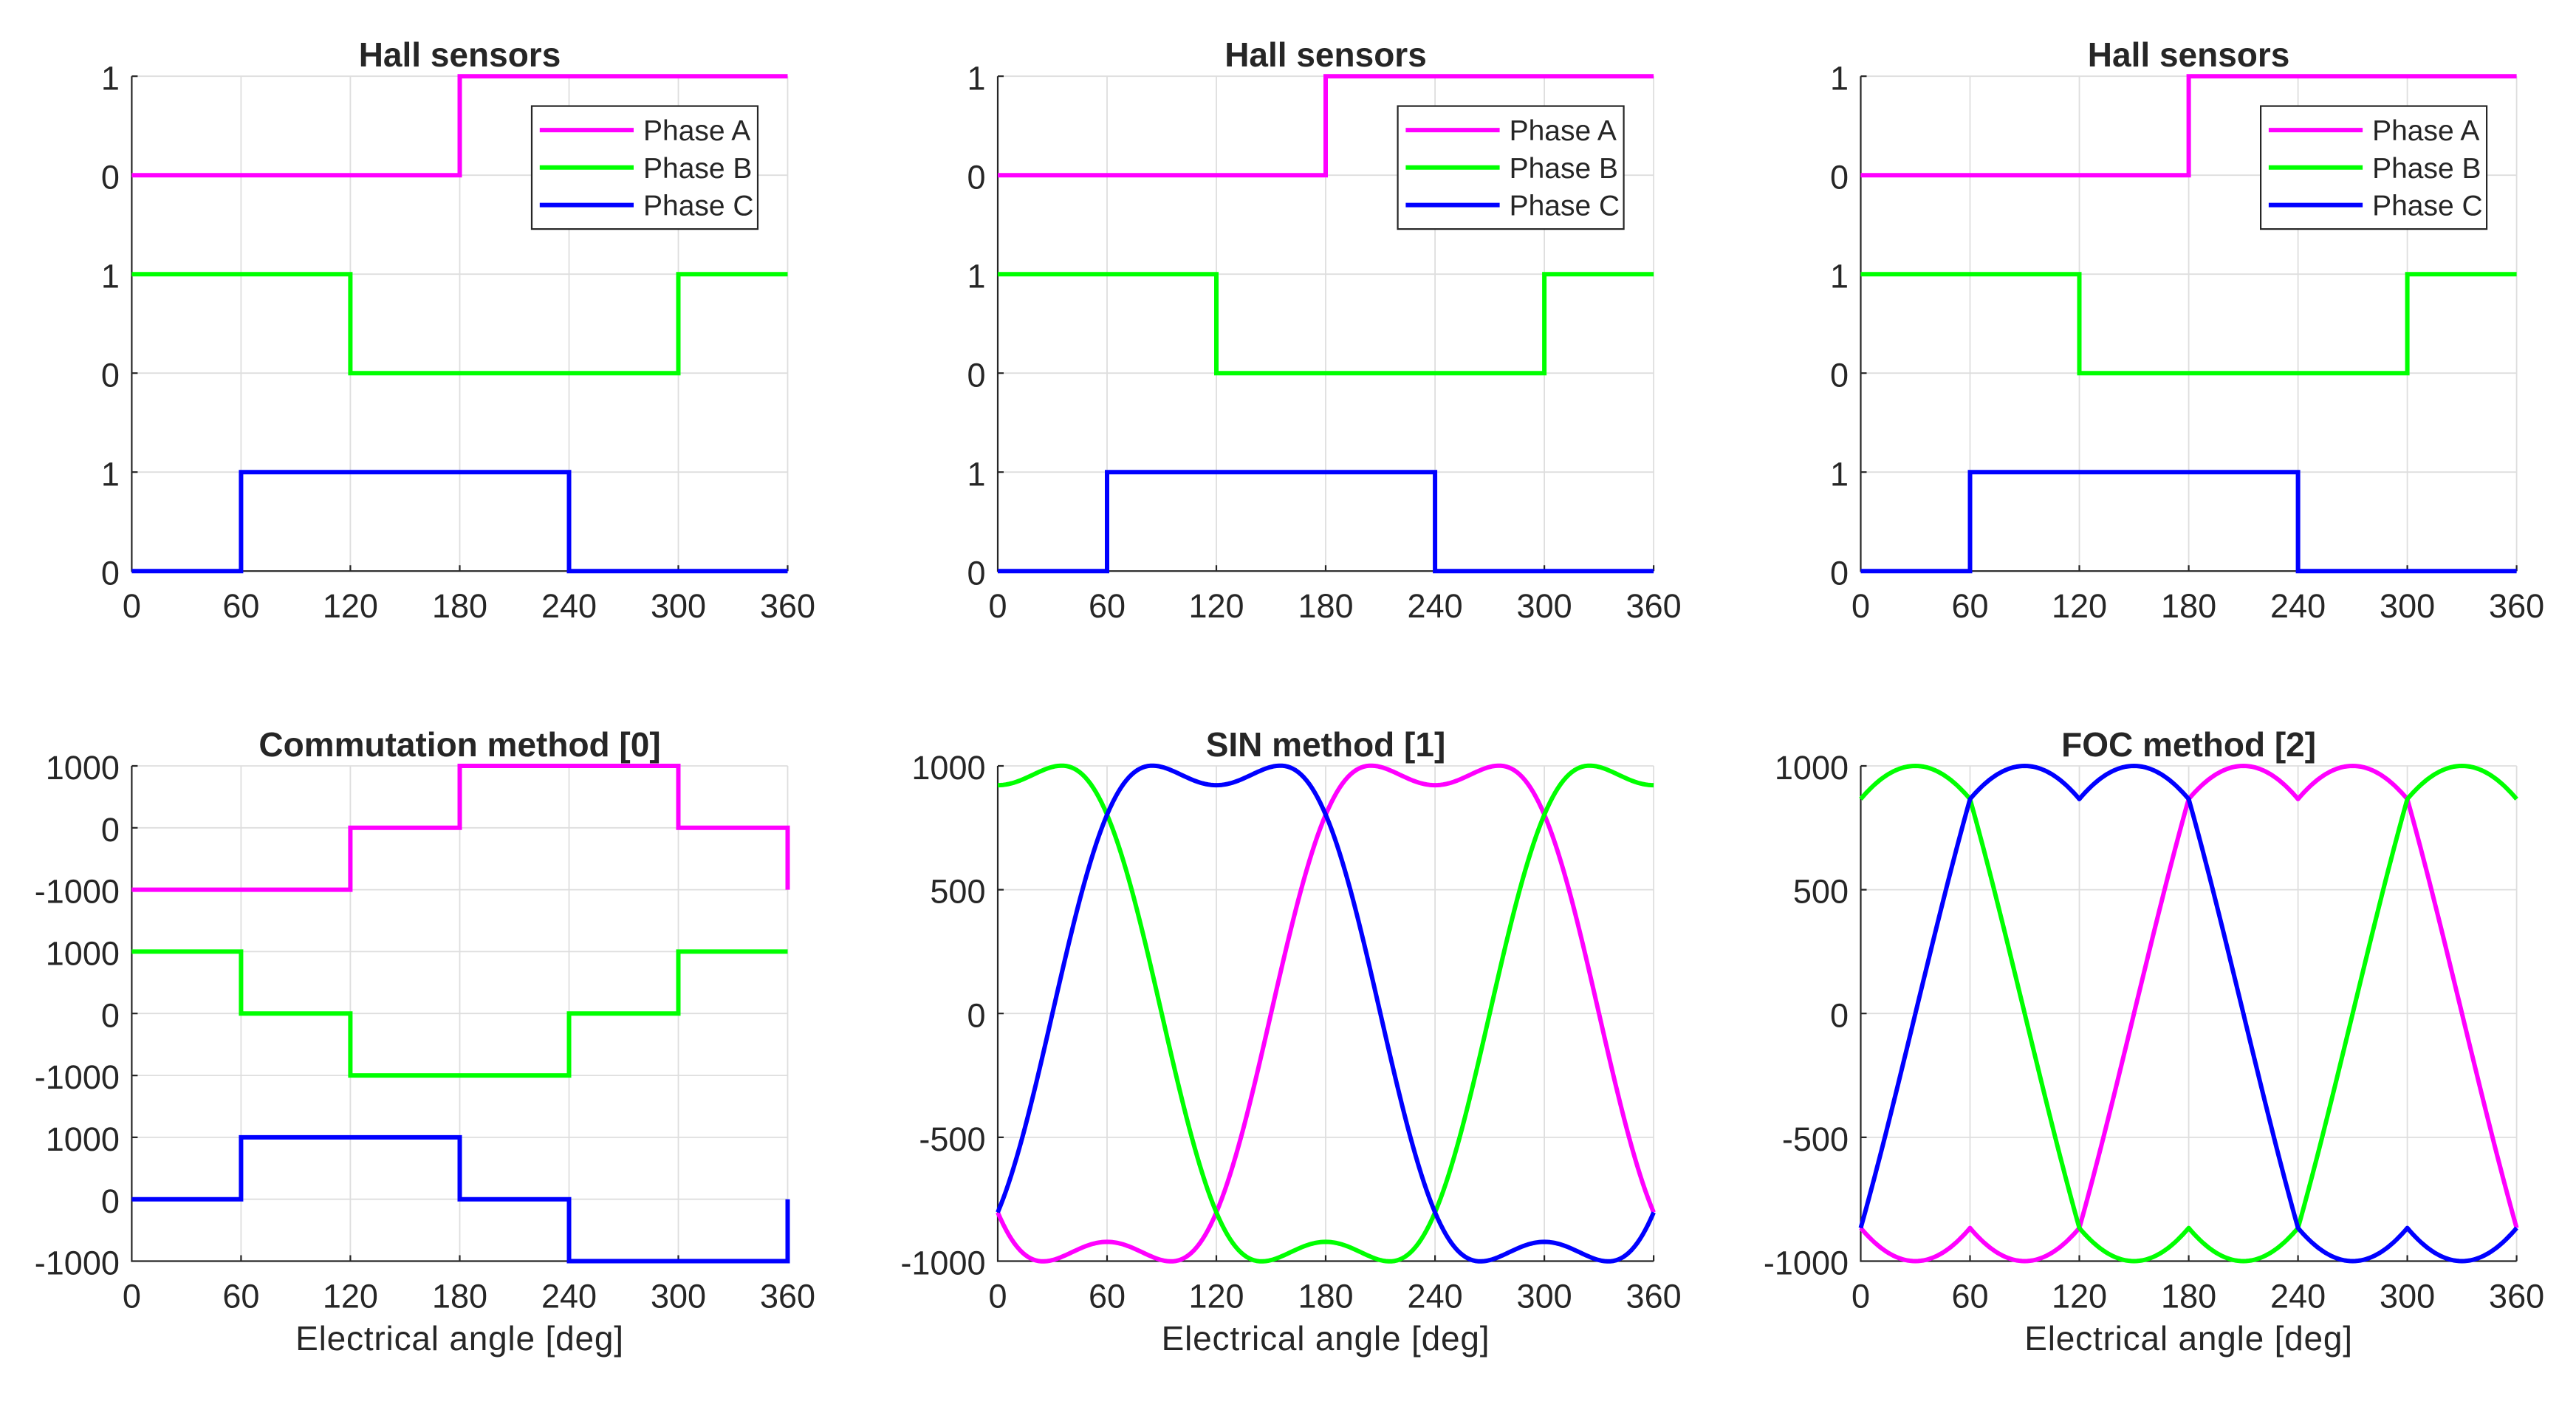 The height and width of the screenshot is (1407, 2576). I want to click on svg-text: FOC method [2], so click(2188, 744).